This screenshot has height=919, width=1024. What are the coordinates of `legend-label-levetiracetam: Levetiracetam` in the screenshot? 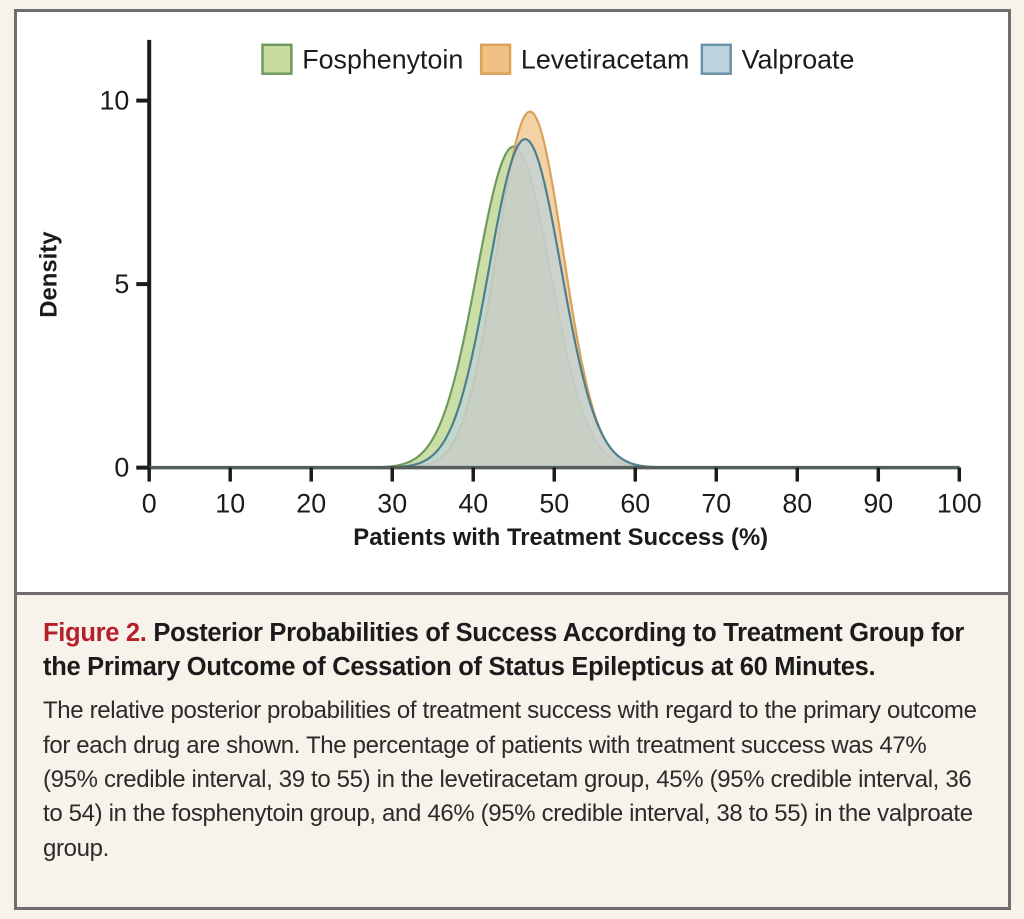 It's located at (605, 60).